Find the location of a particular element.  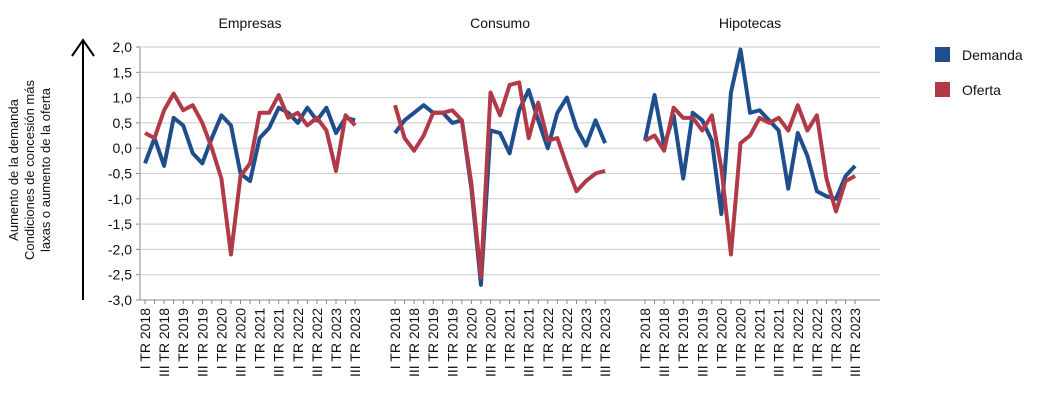

legend-label: Demanda is located at coordinates (992, 55).